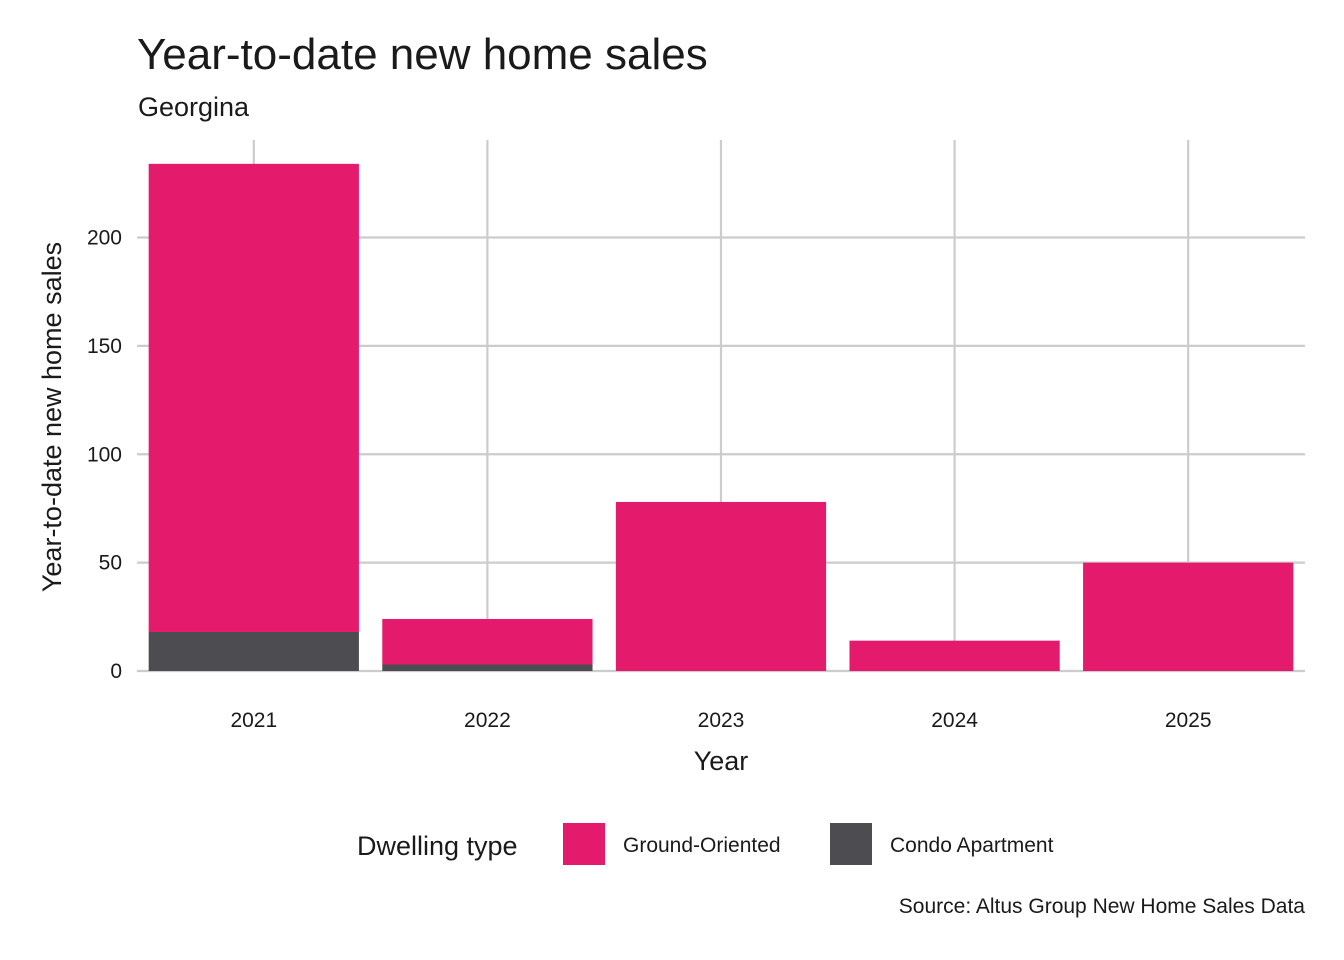 The image size is (1344, 960). I want to click on bar-ground-oriented-2024, so click(954, 655).